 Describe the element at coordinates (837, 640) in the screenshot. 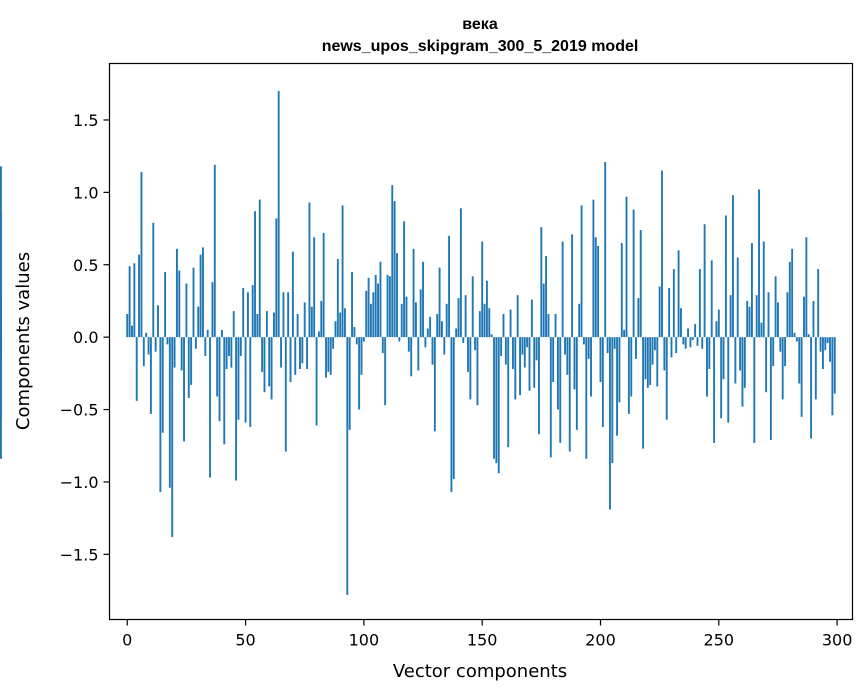

I see `x-tick-label: 300` at that location.